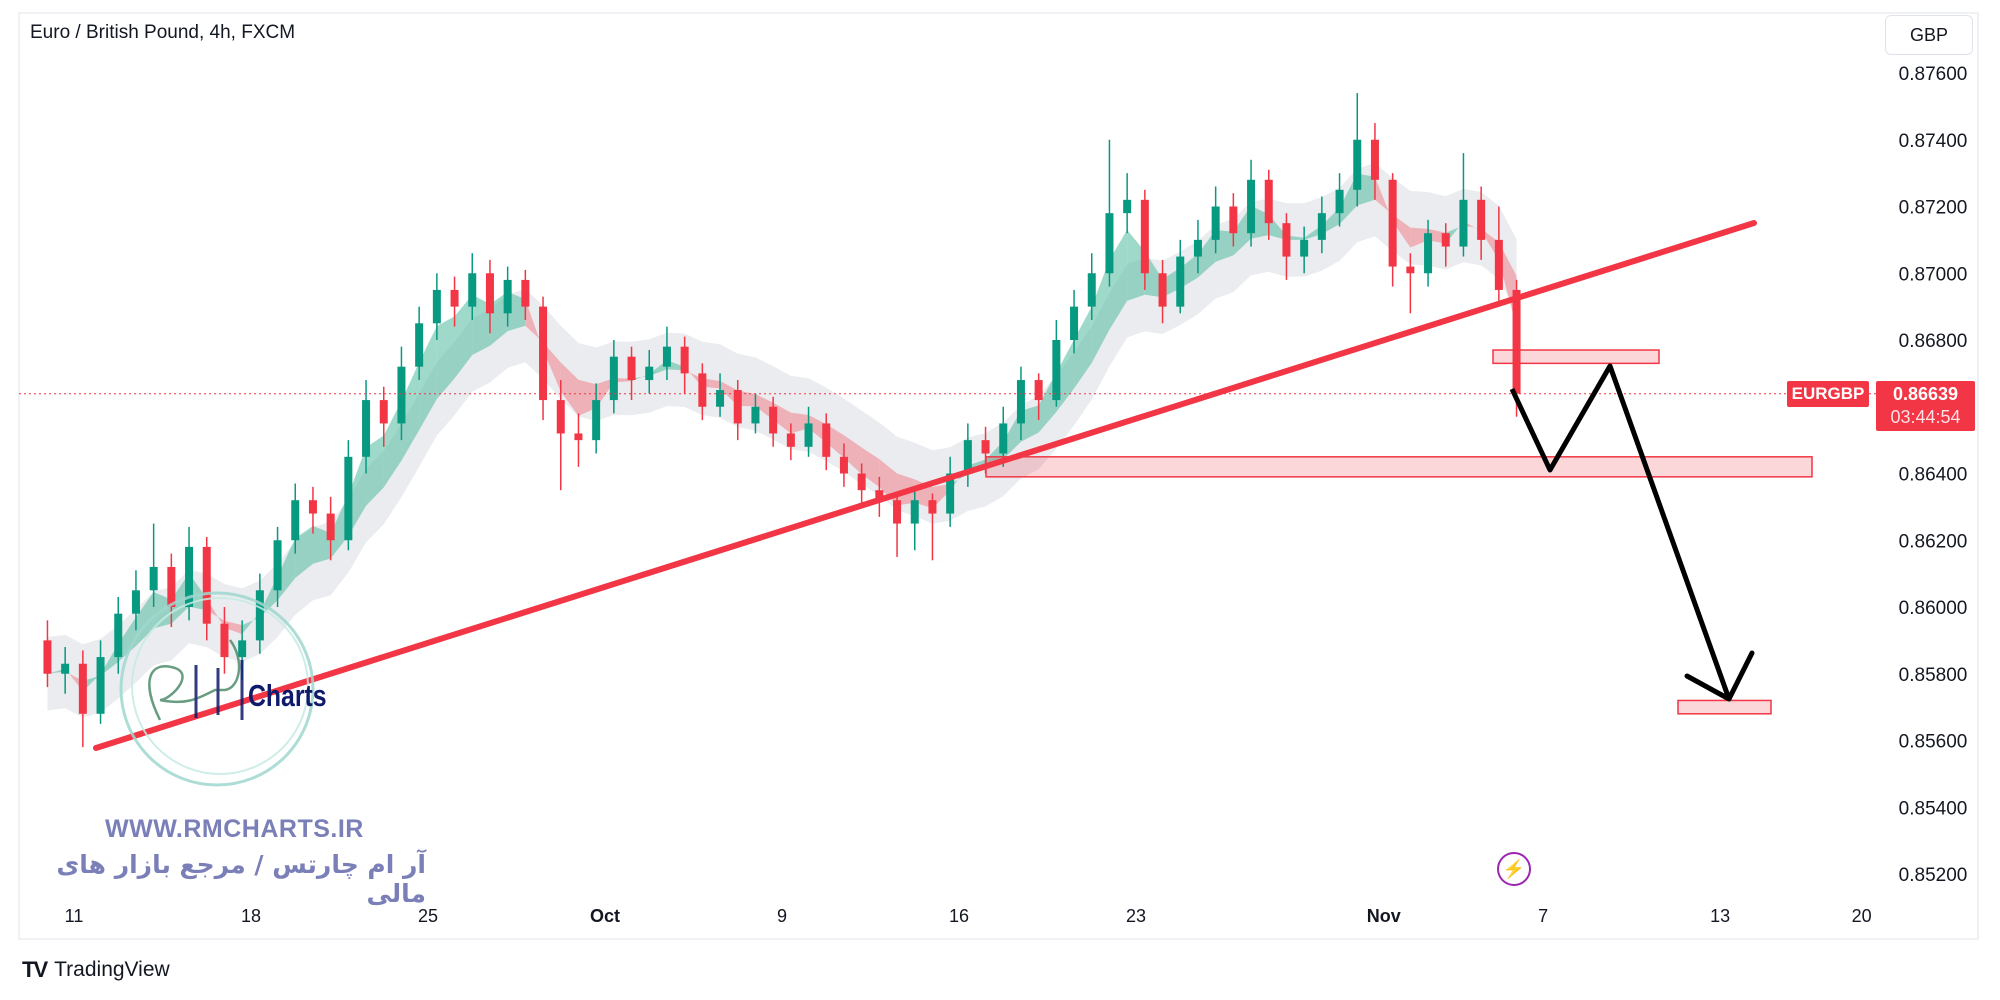  Describe the element at coordinates (1933, 141) in the screenshot. I see `price-tick-label: 0.87400` at that location.